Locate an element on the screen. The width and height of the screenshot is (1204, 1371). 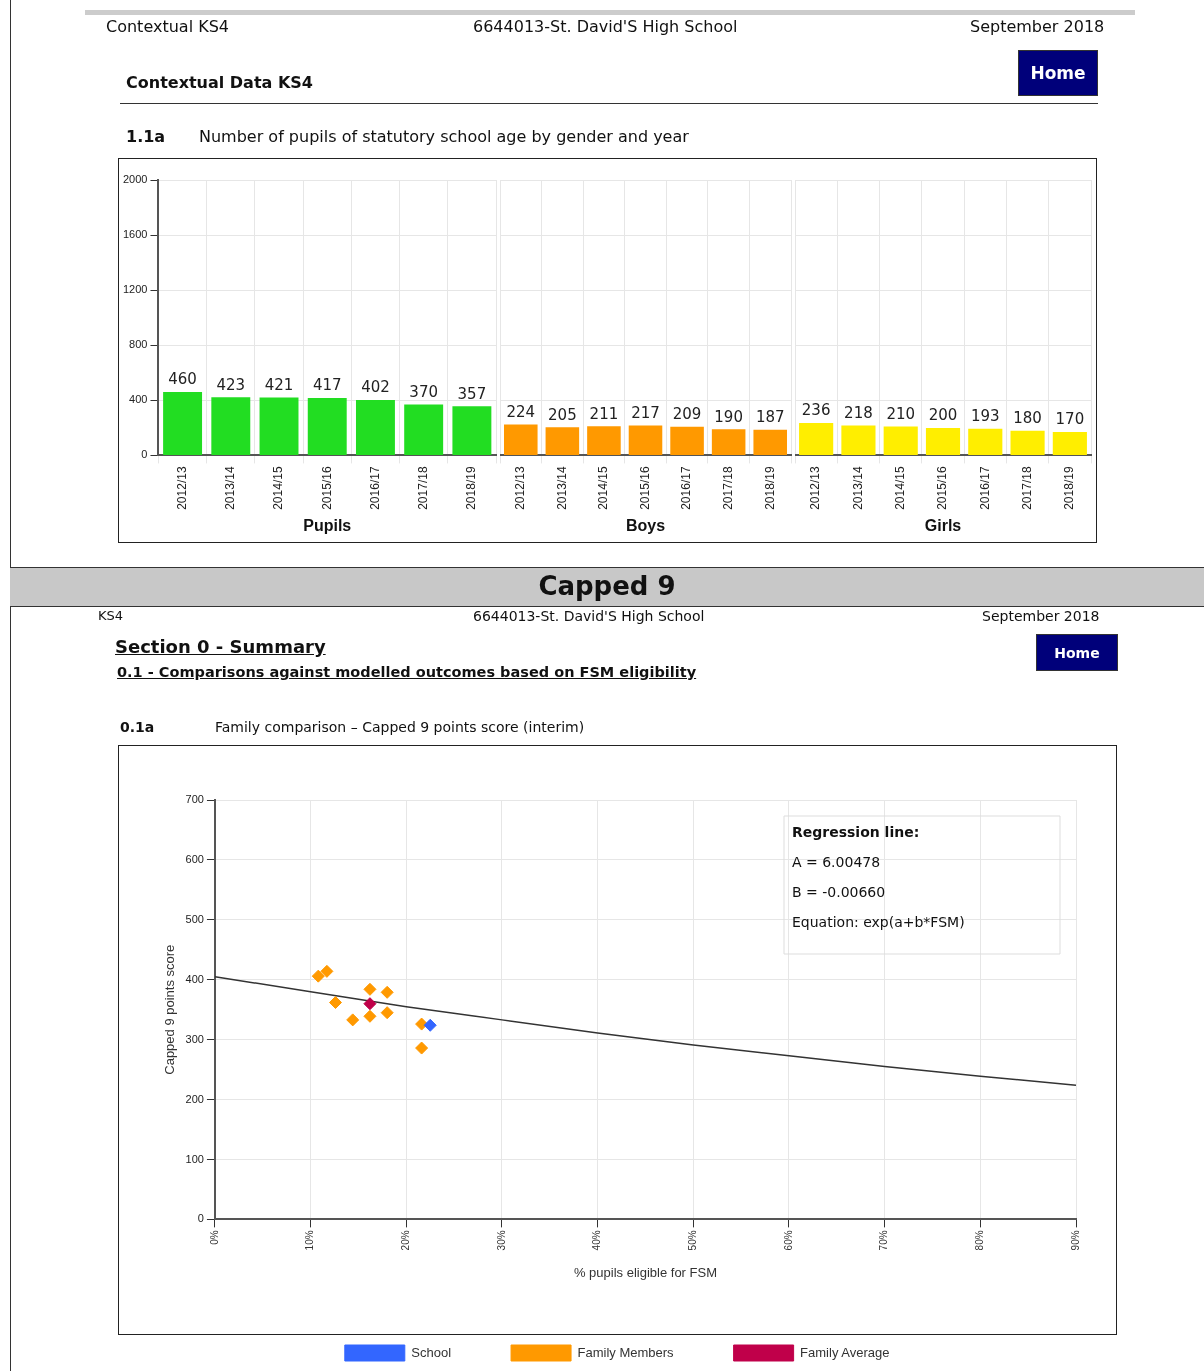
text: Capped 9 is located at coordinates (607, 586).